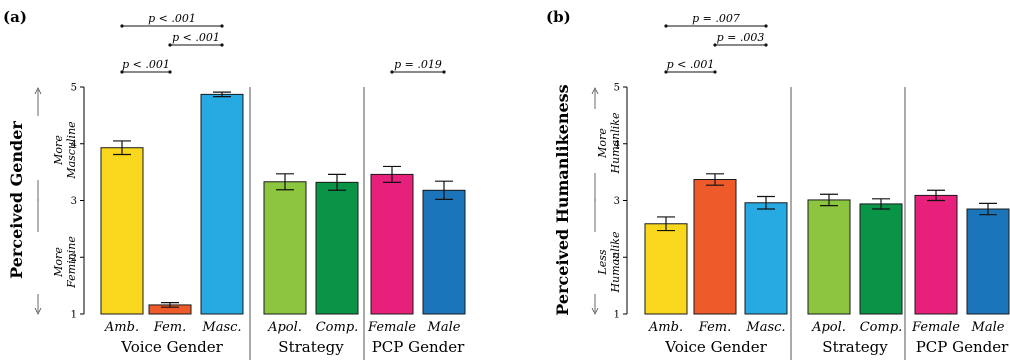 Image resolution: width=1010 pixels, height=362 pixels. What do you see at coordinates (716, 18) in the screenshot?
I see `p-value-label: p = .007` at bounding box center [716, 18].